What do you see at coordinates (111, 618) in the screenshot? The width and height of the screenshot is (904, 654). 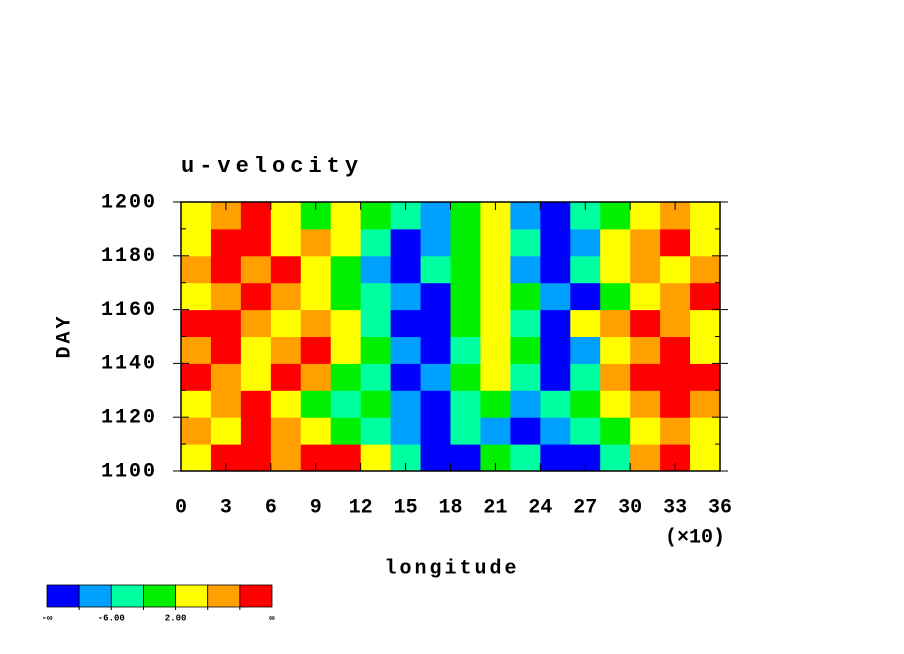 I see `colorbar-label: -6.00` at bounding box center [111, 618].